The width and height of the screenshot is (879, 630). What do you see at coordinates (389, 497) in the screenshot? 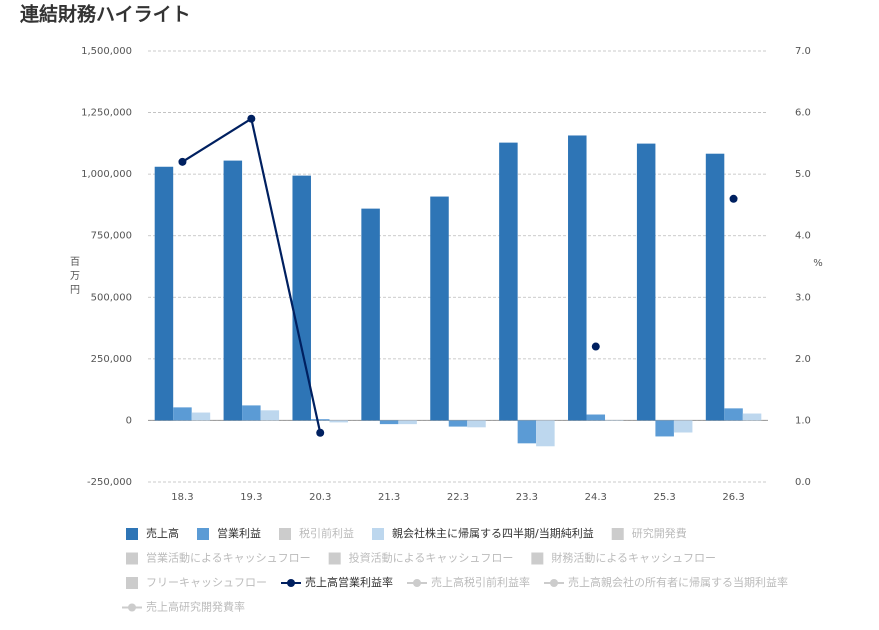
I see `x-tick-label: 21.3` at bounding box center [389, 497].